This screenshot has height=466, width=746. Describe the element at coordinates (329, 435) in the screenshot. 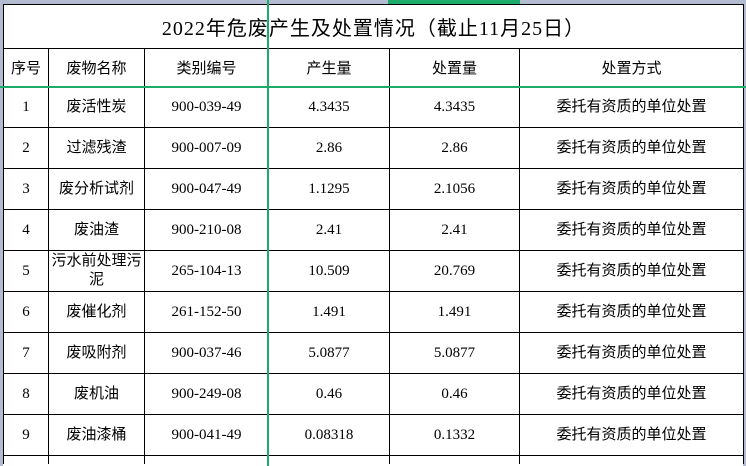

I see `table-cell: 0.08318` at that location.